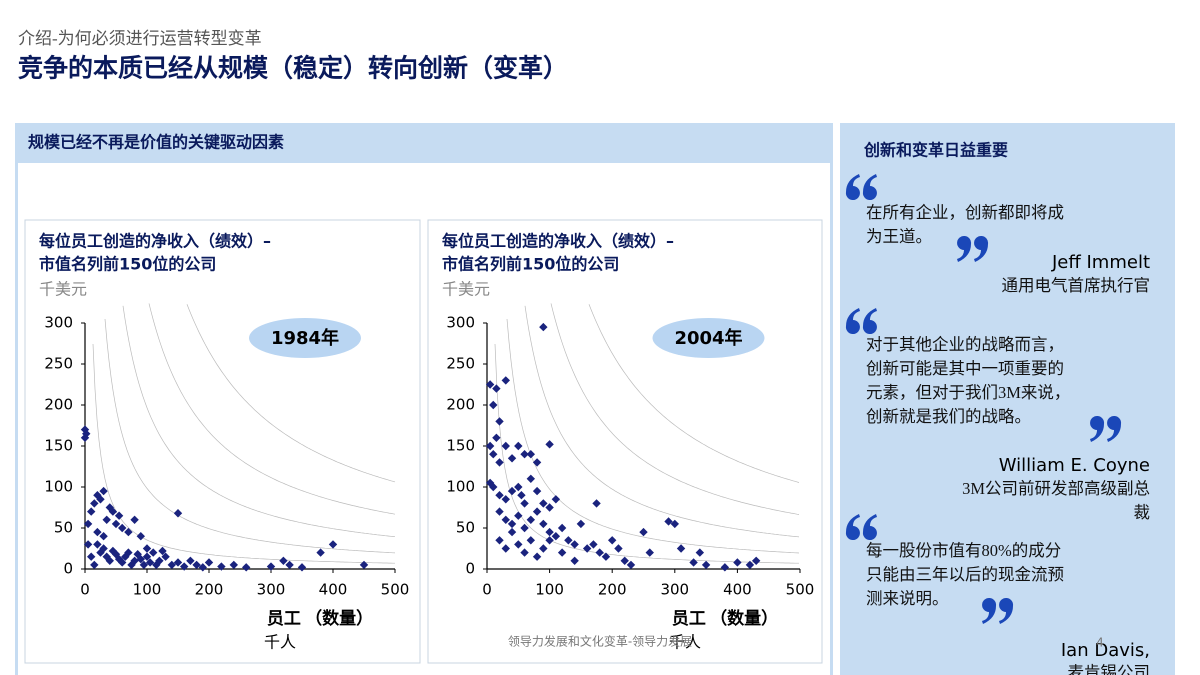 The width and height of the screenshot is (1200, 675). Describe the element at coordinates (395, 590) in the screenshot. I see `x-tick-label: 500` at that location.